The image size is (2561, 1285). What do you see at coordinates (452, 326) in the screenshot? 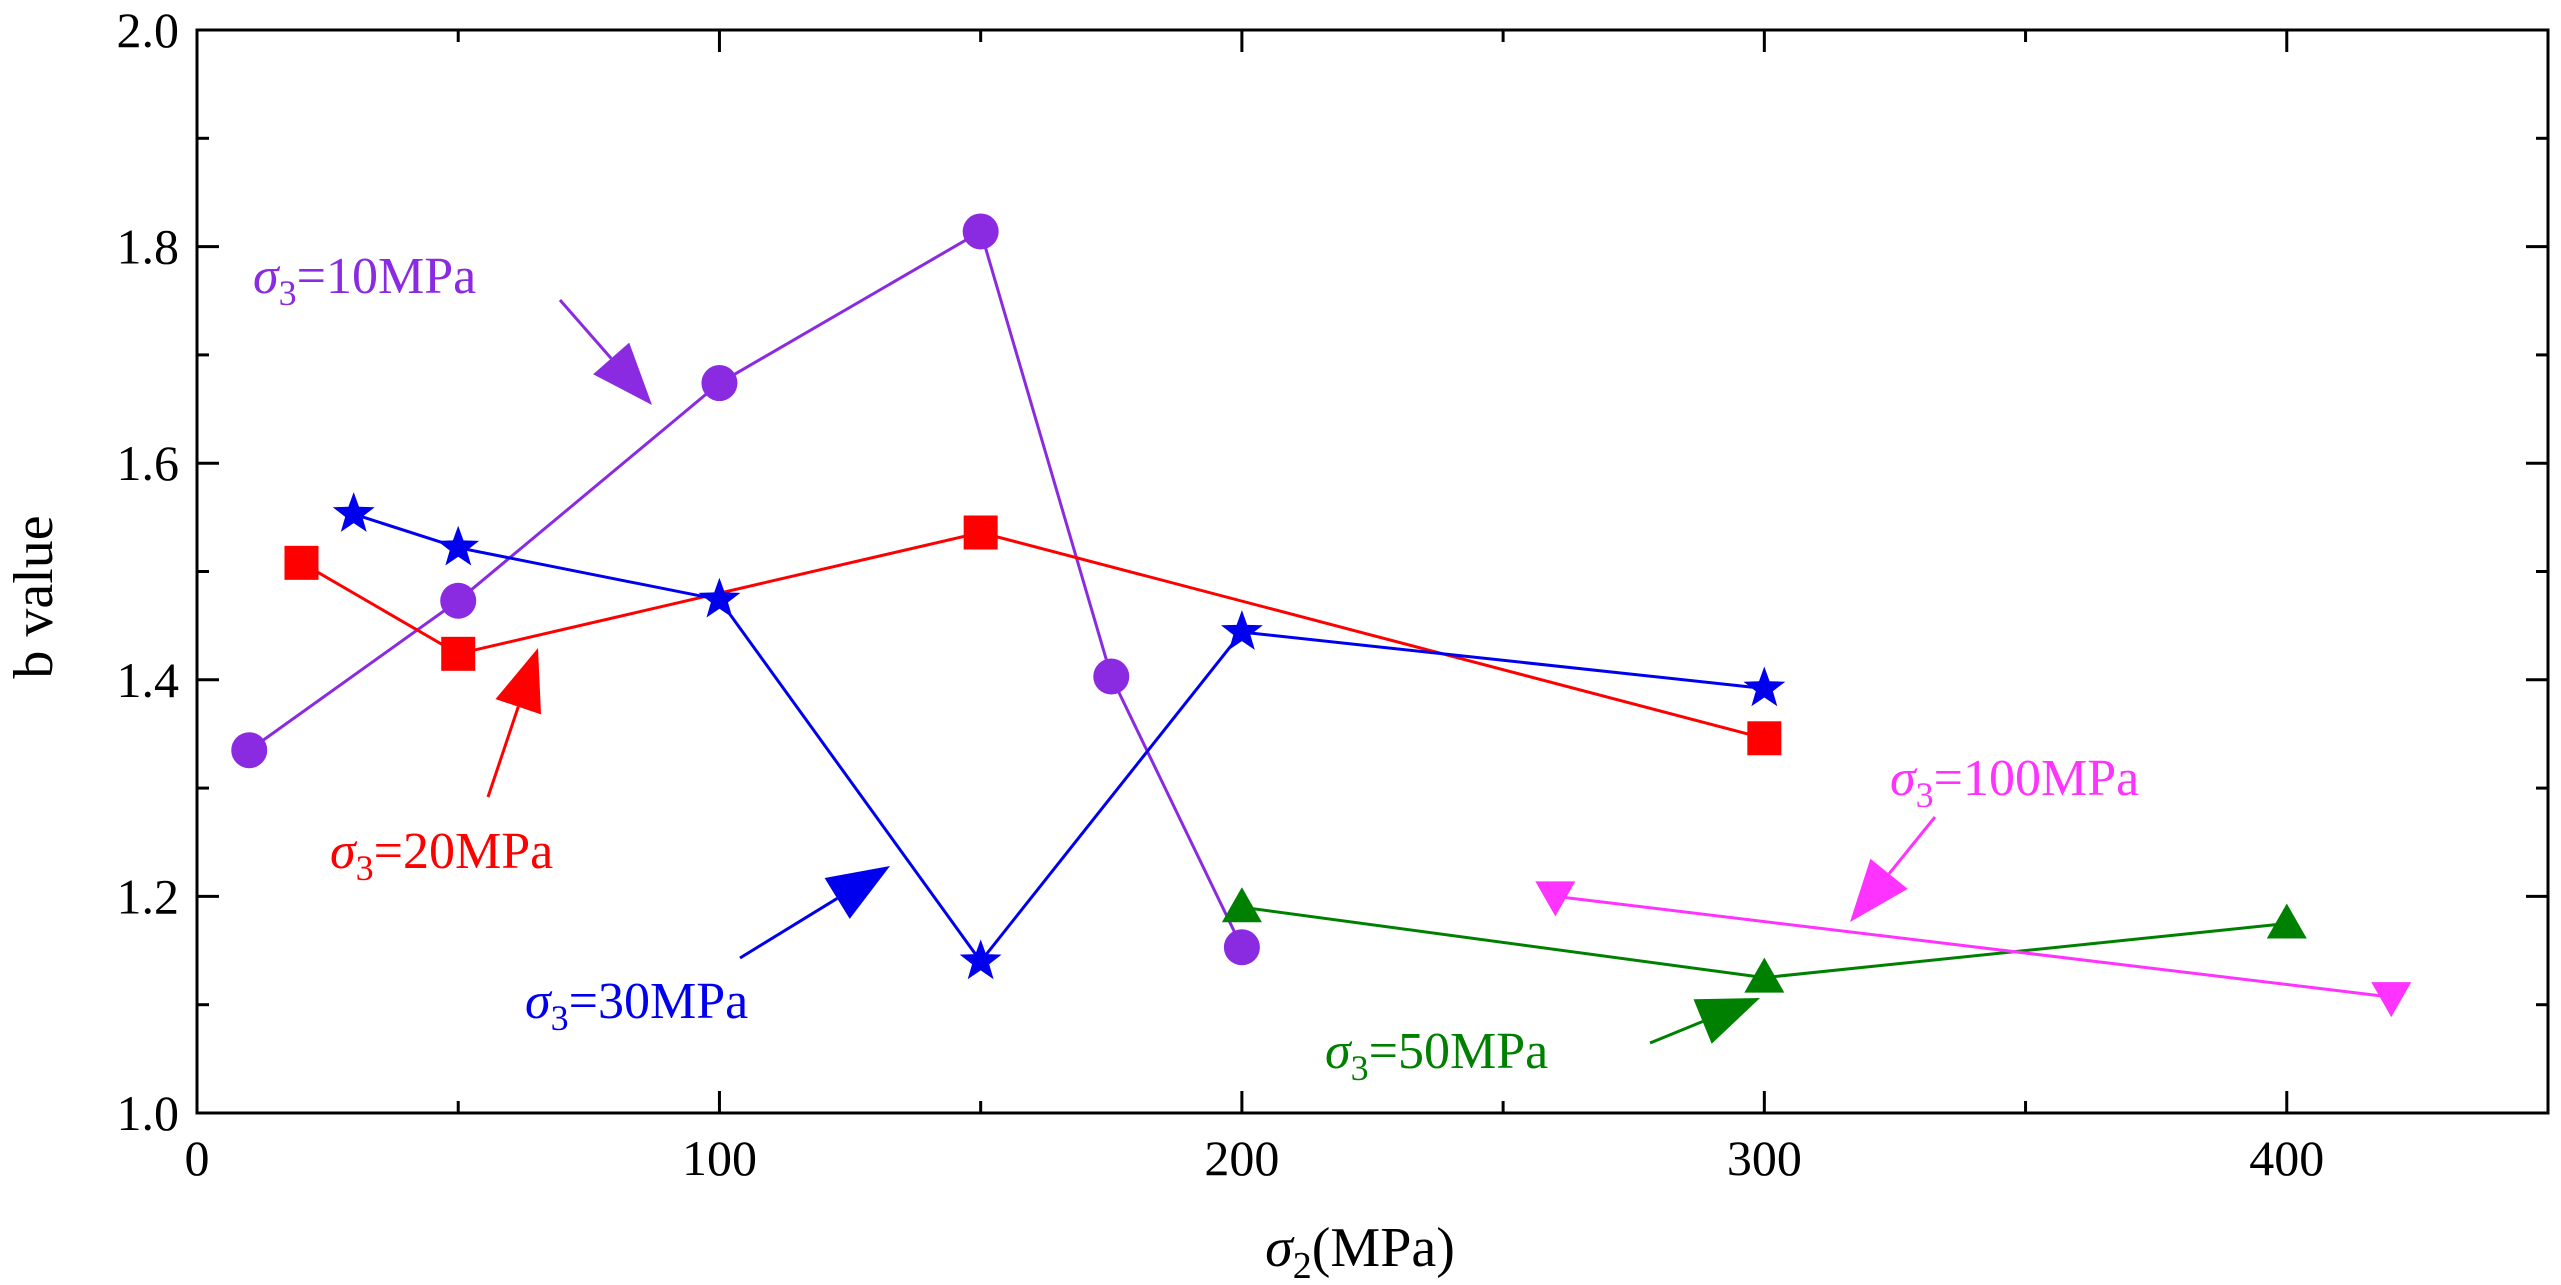
I see `annotation-0: σ3=10MPa` at bounding box center [452, 326].